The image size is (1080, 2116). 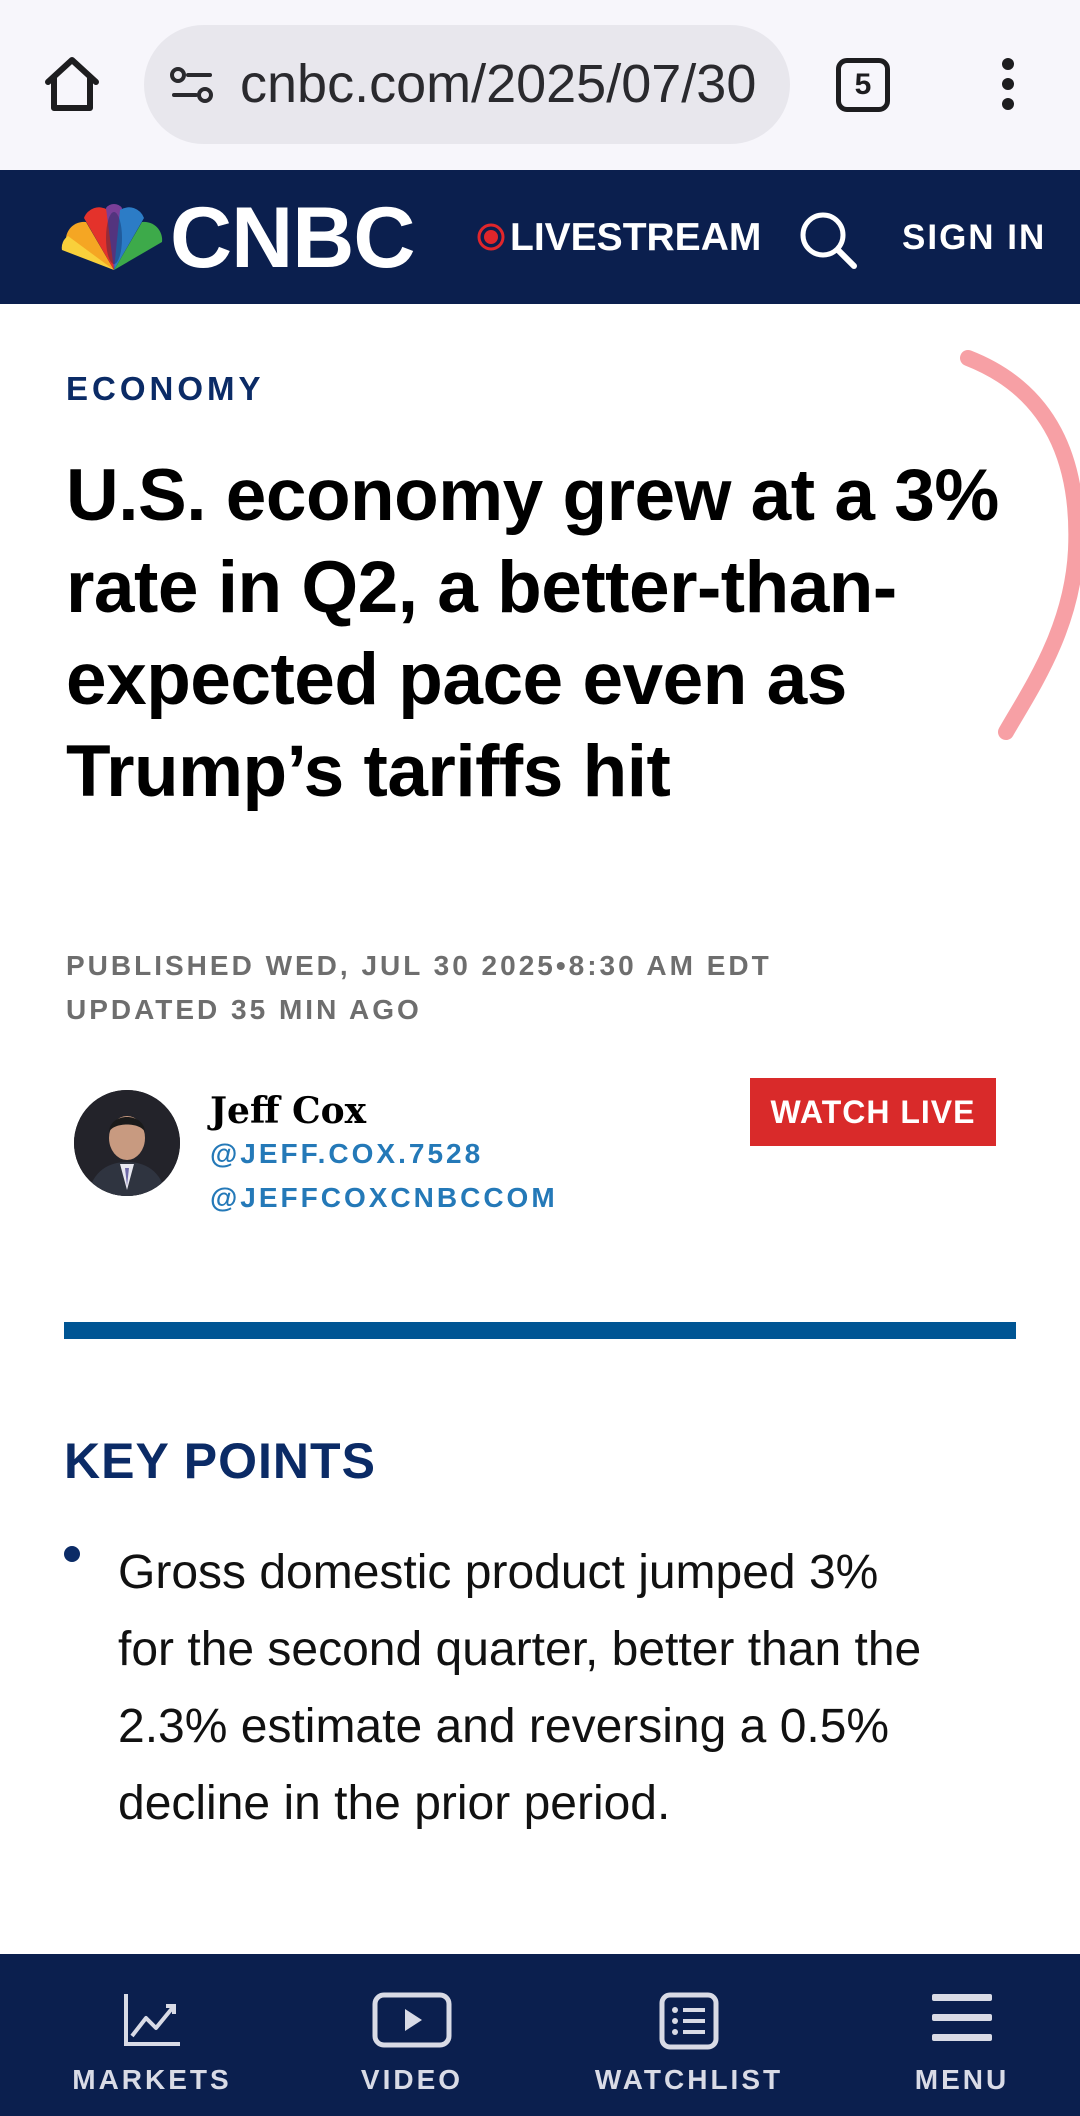 What do you see at coordinates (962, 2079) in the screenshot?
I see `nav-label: MENU` at bounding box center [962, 2079].